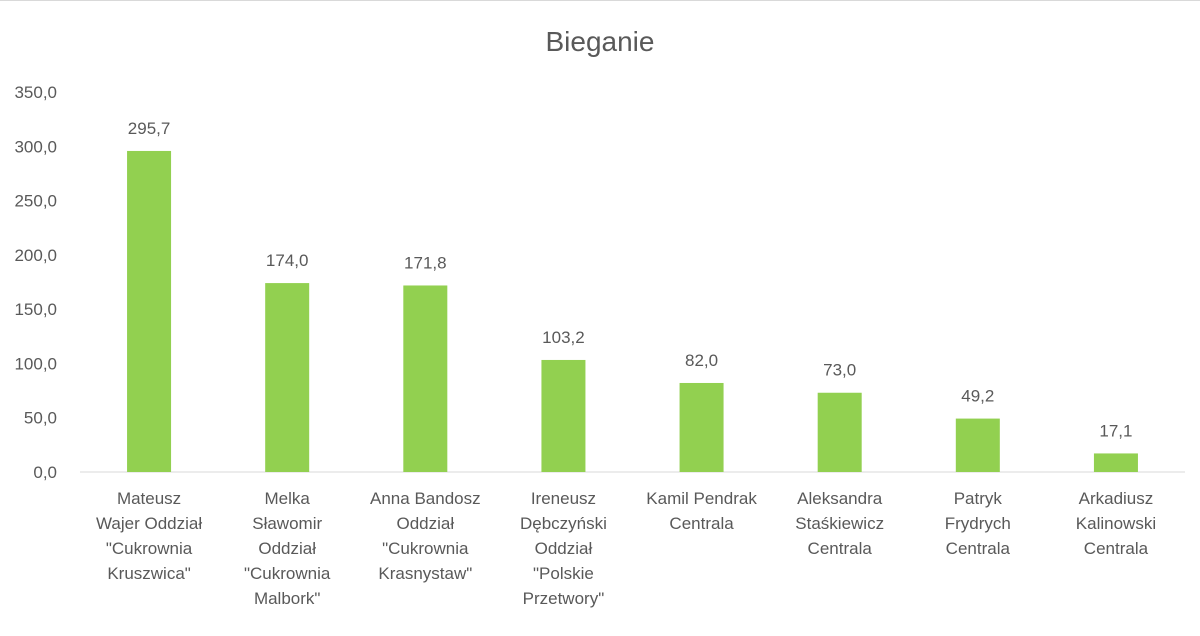 The height and width of the screenshot is (636, 1200). Describe the element at coordinates (978, 523) in the screenshot. I see `category-label: Patryk Frydrych Centrala` at that location.